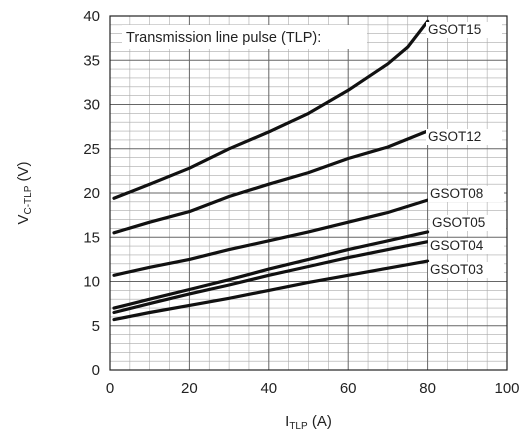 The width and height of the screenshot is (524, 436). I want to click on y-axis-label-main: V, so click(23, 220).